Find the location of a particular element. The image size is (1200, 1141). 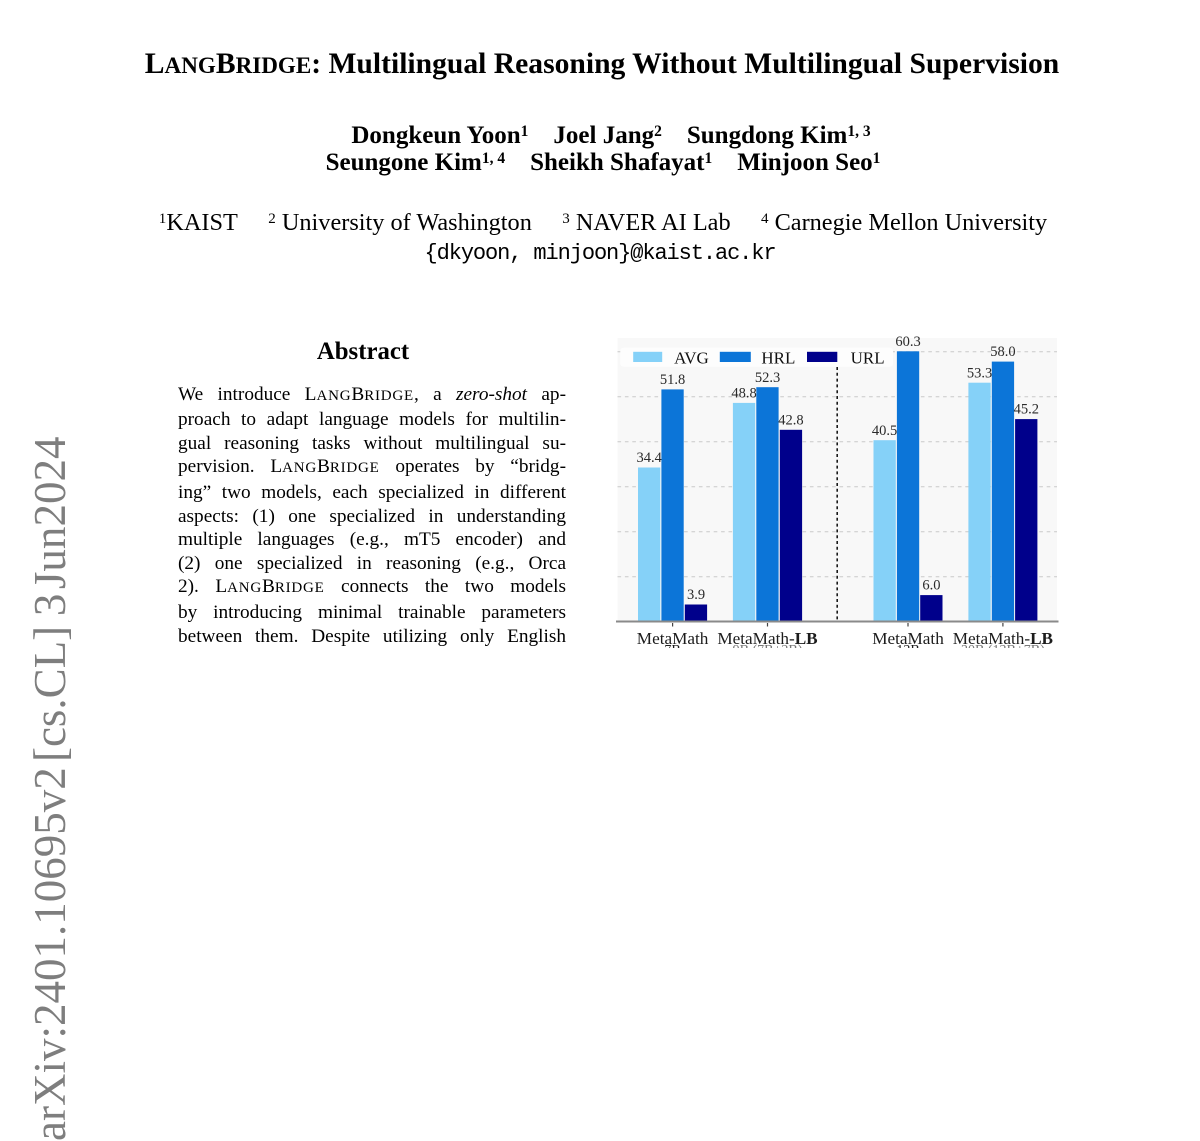

svg-text: 42.8 is located at coordinates (790, 420).